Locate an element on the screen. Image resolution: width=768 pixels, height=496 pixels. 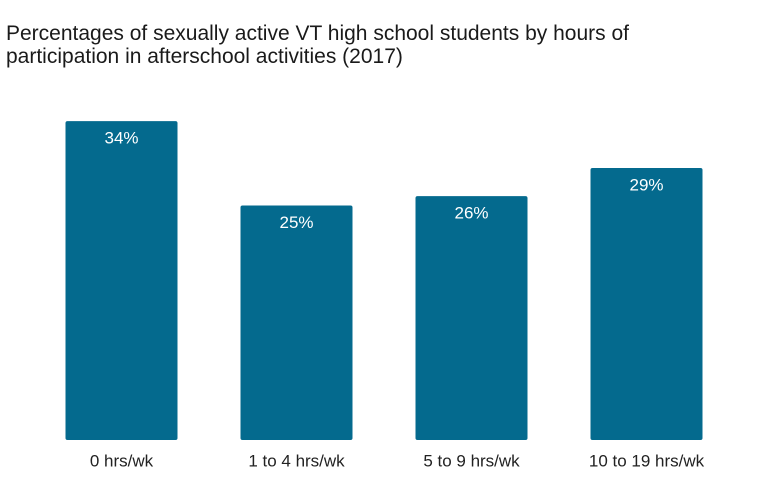
value-label: 29% is located at coordinates (646, 184).